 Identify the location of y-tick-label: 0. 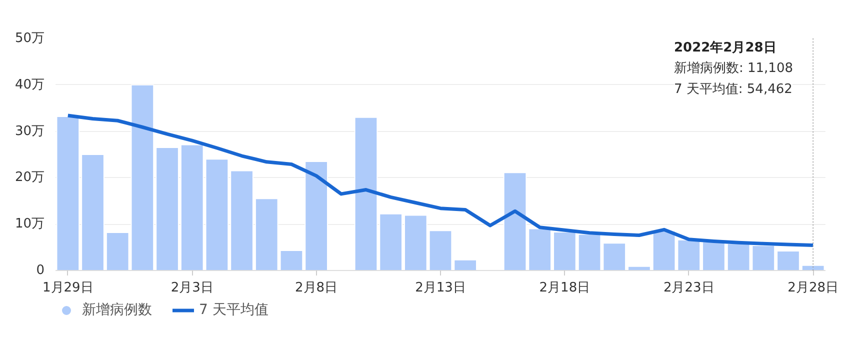
(40, 270).